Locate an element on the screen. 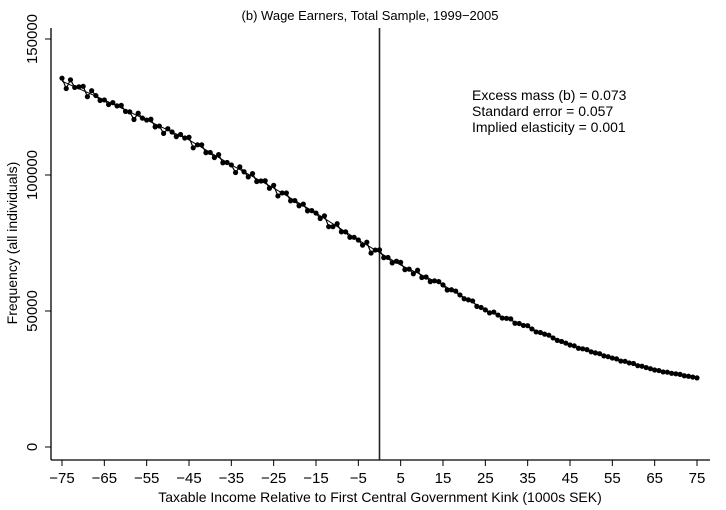 The width and height of the screenshot is (726, 510). x-tick-label: −75 is located at coordinates (61, 478).